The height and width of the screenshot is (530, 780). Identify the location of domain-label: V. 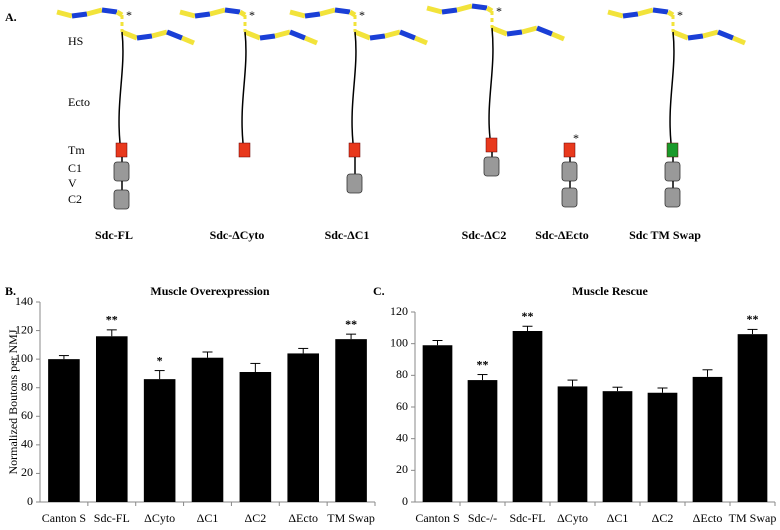
(72, 183).